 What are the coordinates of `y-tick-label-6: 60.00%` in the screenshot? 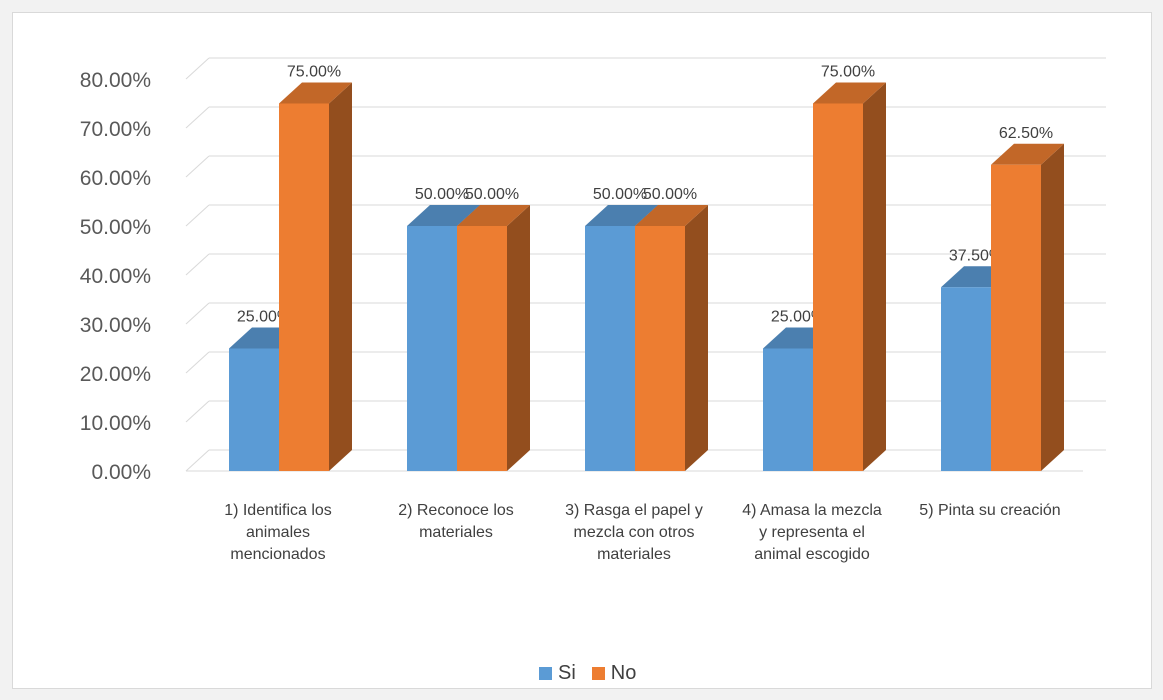 It's located at (115, 178).